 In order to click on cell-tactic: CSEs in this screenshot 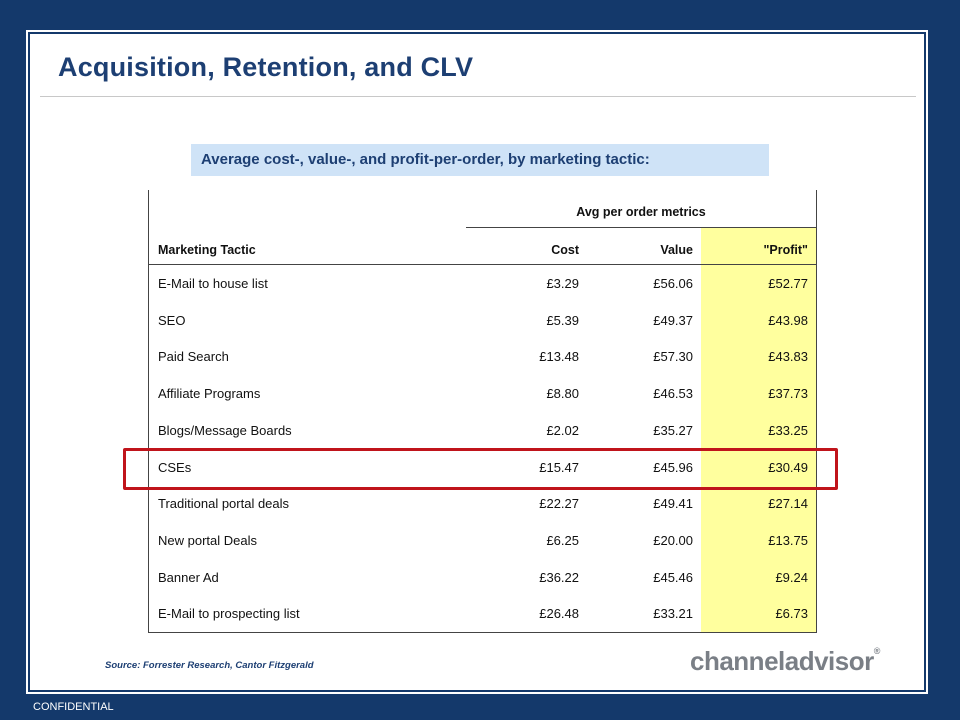, I will do `click(175, 467)`.